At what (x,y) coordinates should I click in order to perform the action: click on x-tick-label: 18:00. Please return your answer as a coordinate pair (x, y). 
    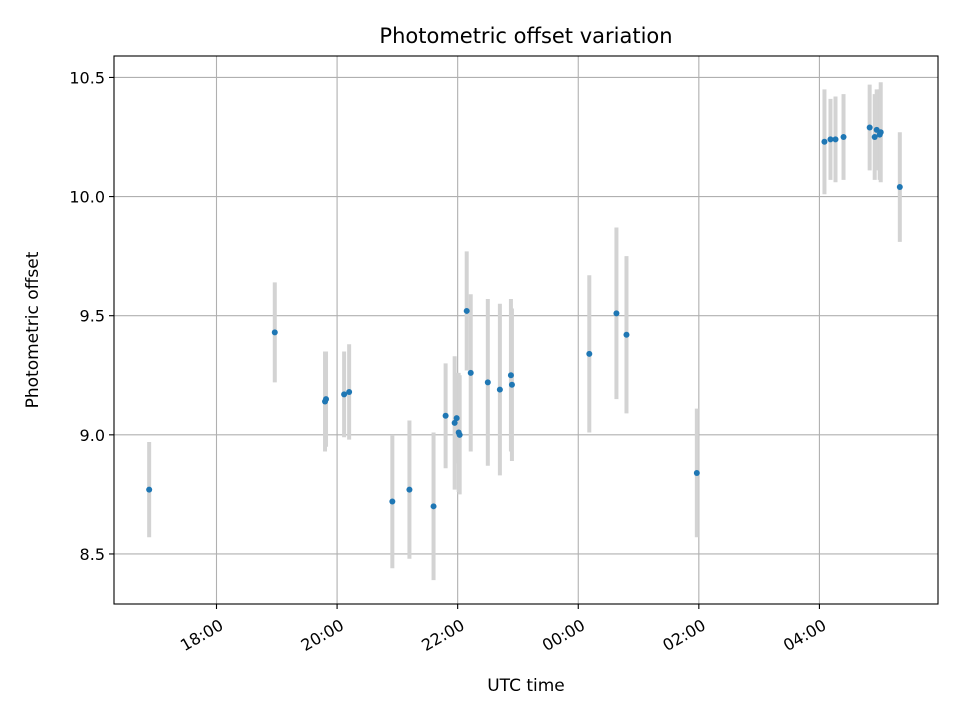
    Looking at the image, I should click on (201, 635).